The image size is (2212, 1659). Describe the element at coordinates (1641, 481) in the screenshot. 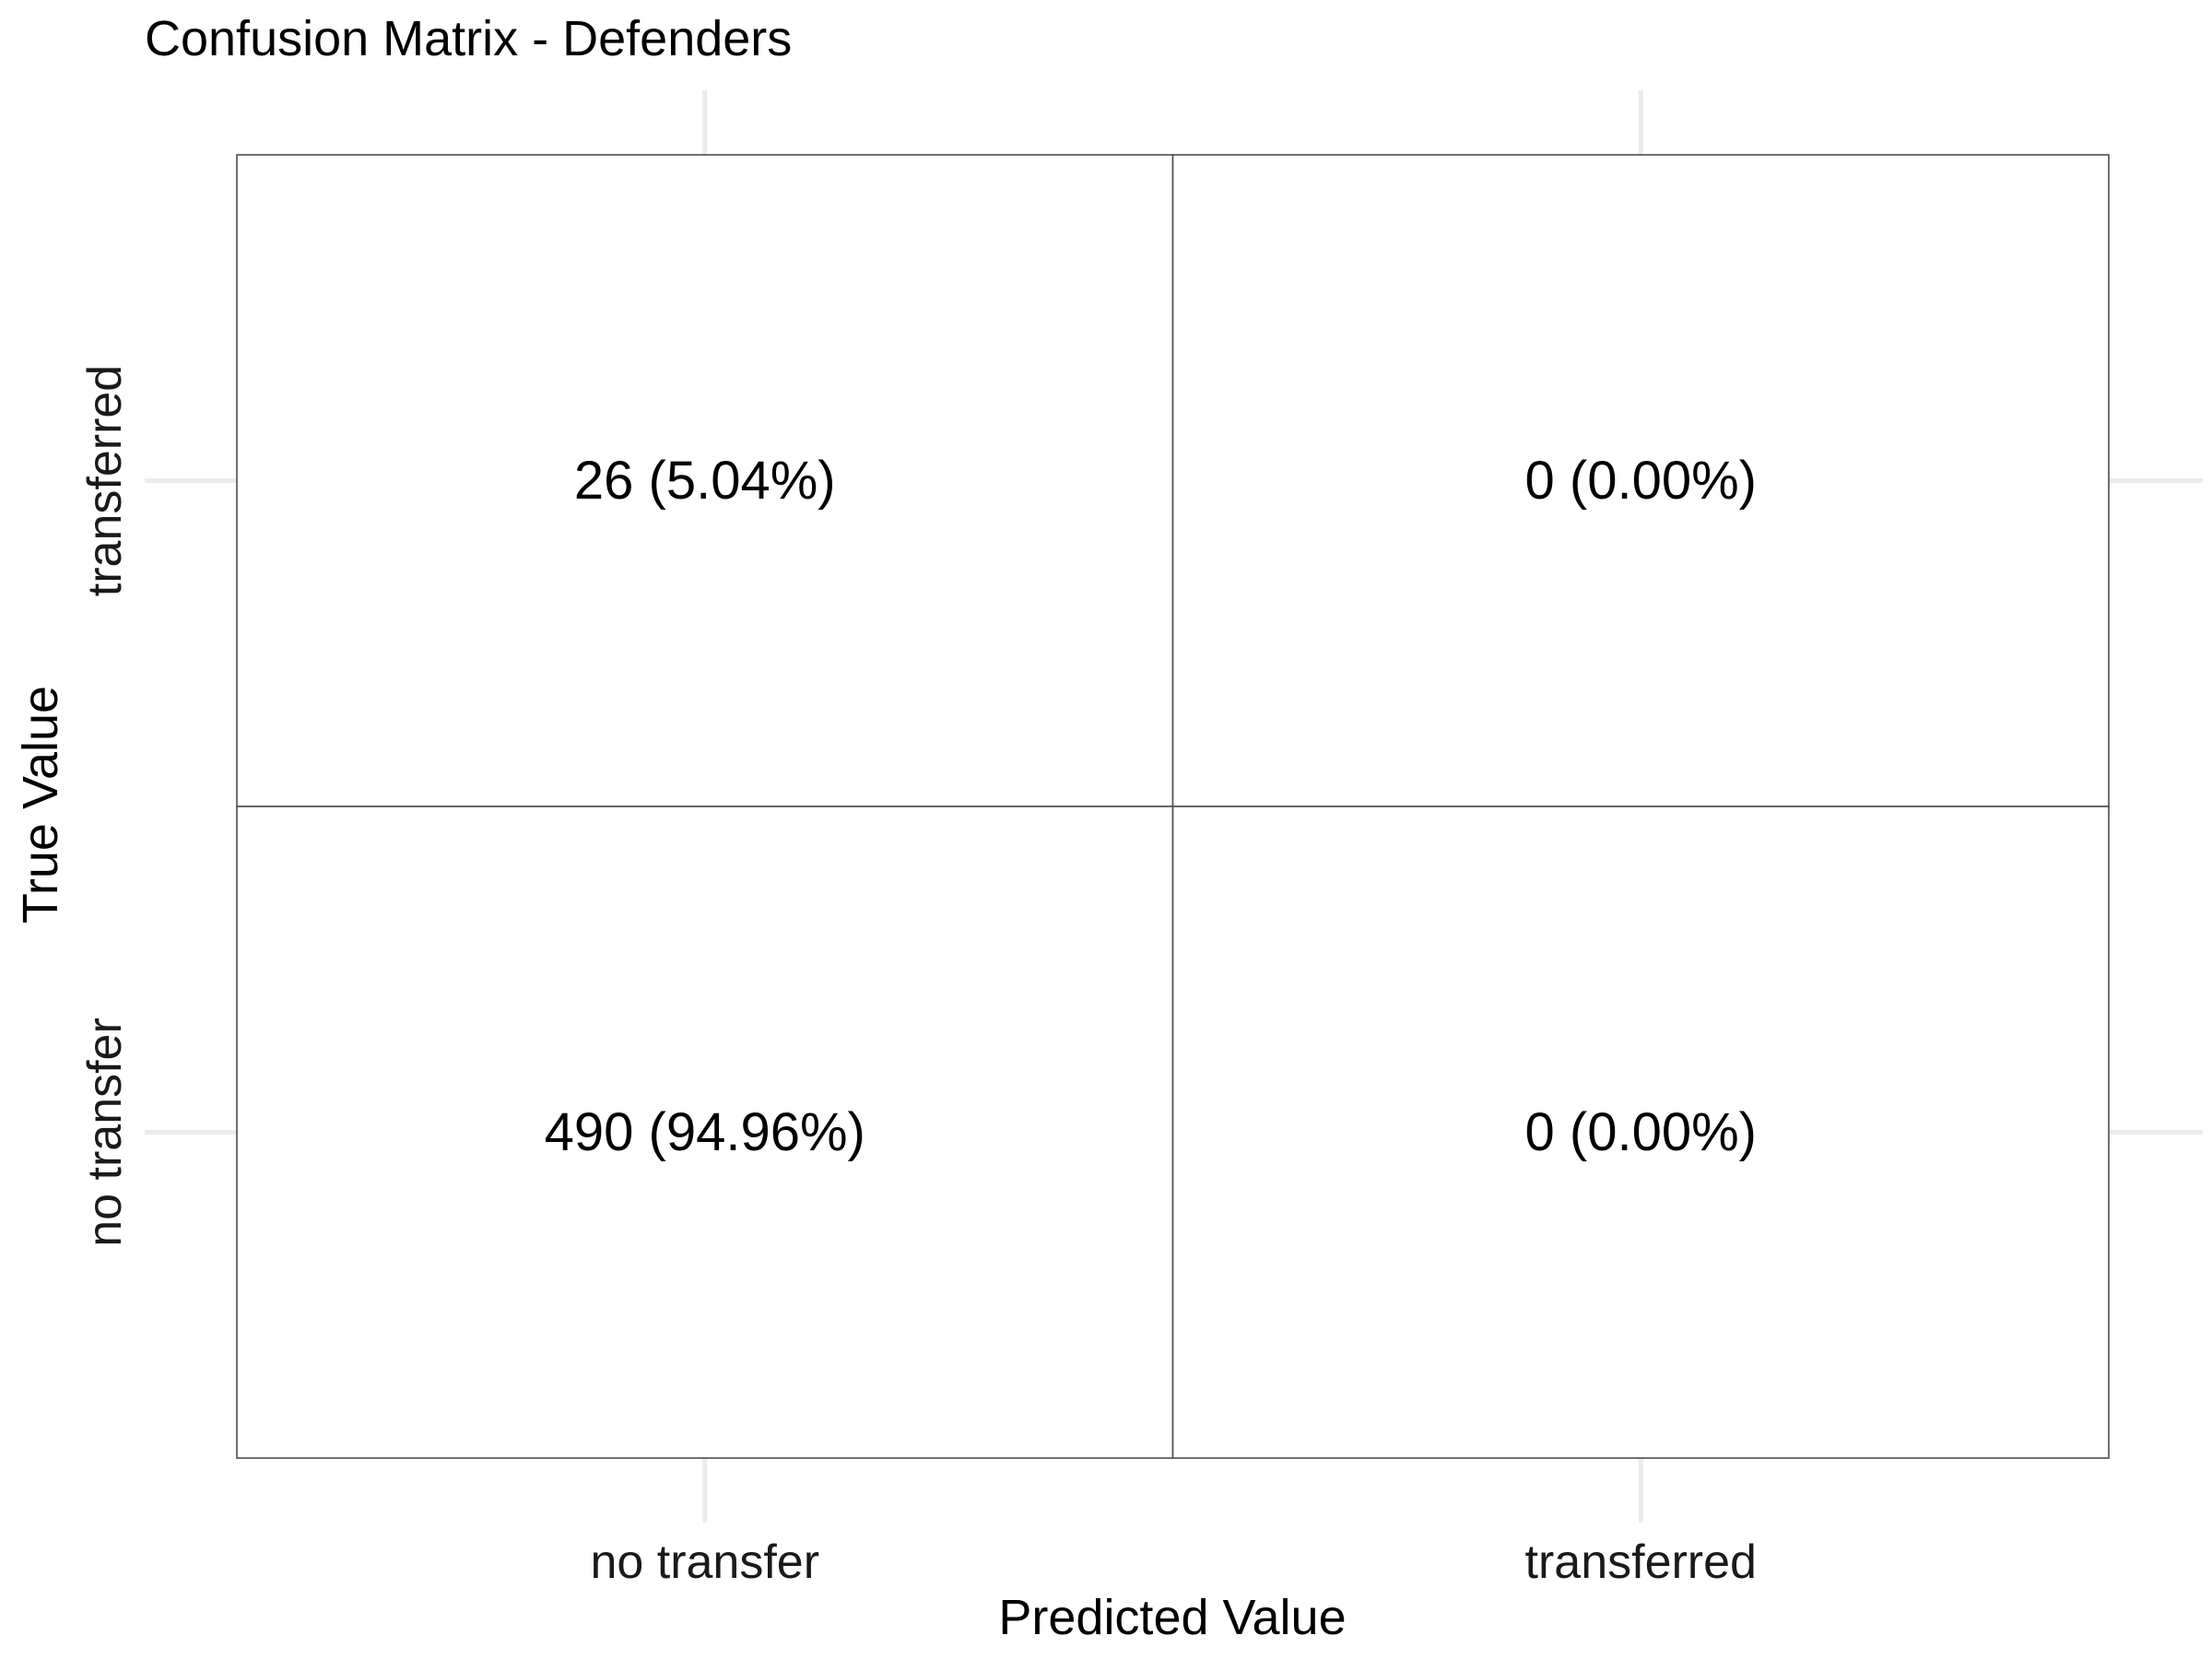

I see `cell-true-transferred-pred-transferred-label: 0 (0.00%)` at that location.